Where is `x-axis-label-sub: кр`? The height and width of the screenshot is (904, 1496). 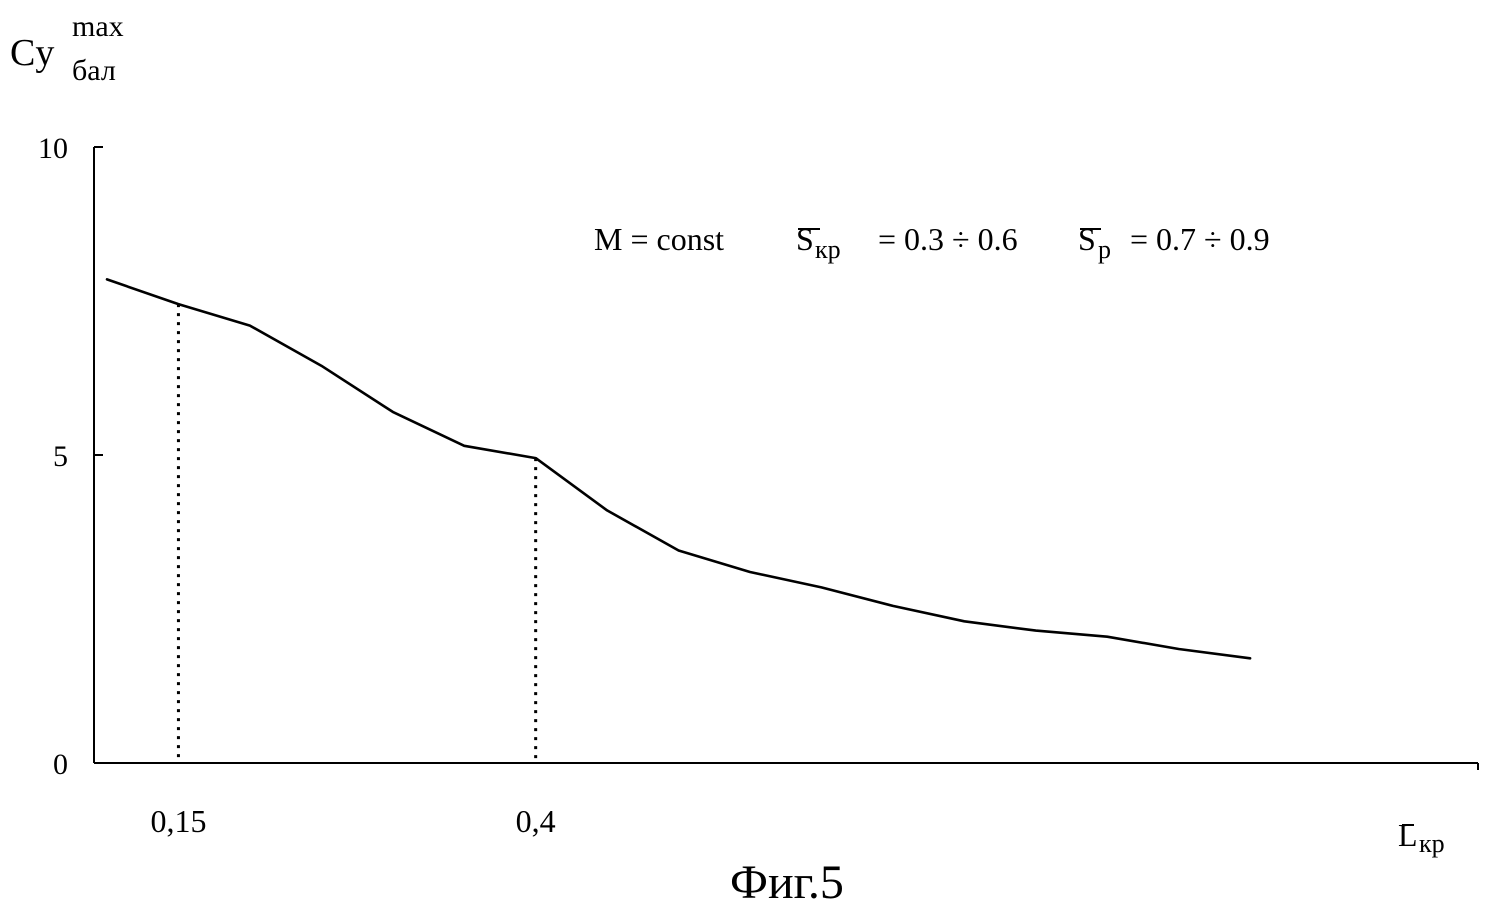 x-axis-label-sub: кр is located at coordinates (1432, 843).